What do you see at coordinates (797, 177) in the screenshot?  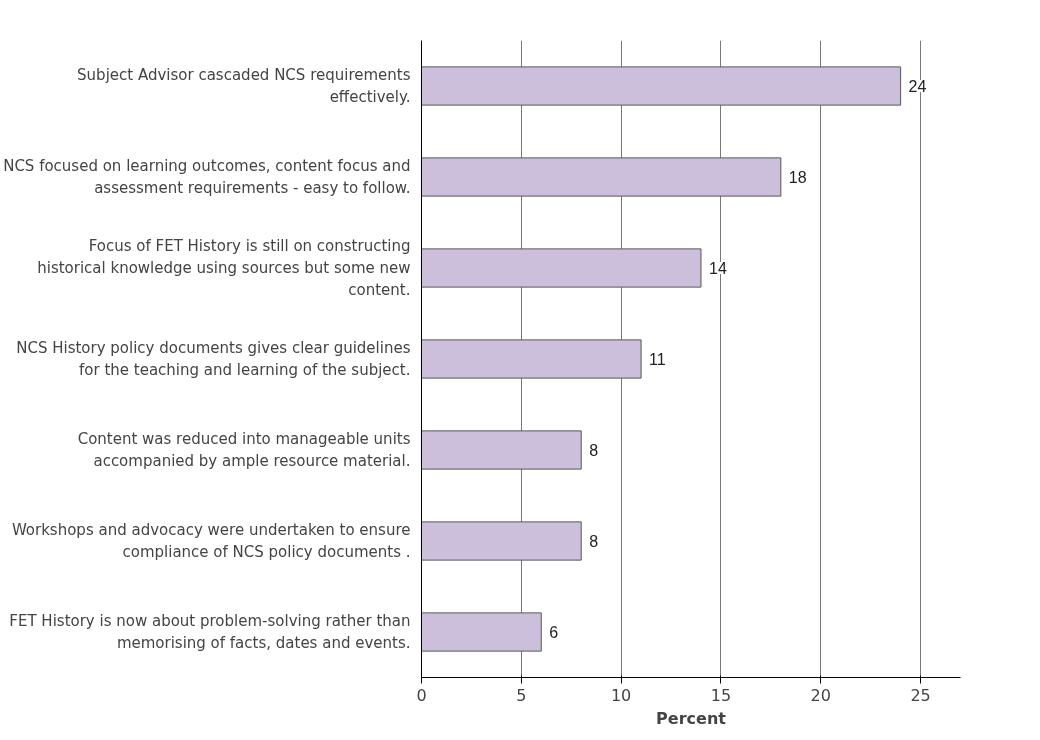 I see `data-label: 18` at bounding box center [797, 177].